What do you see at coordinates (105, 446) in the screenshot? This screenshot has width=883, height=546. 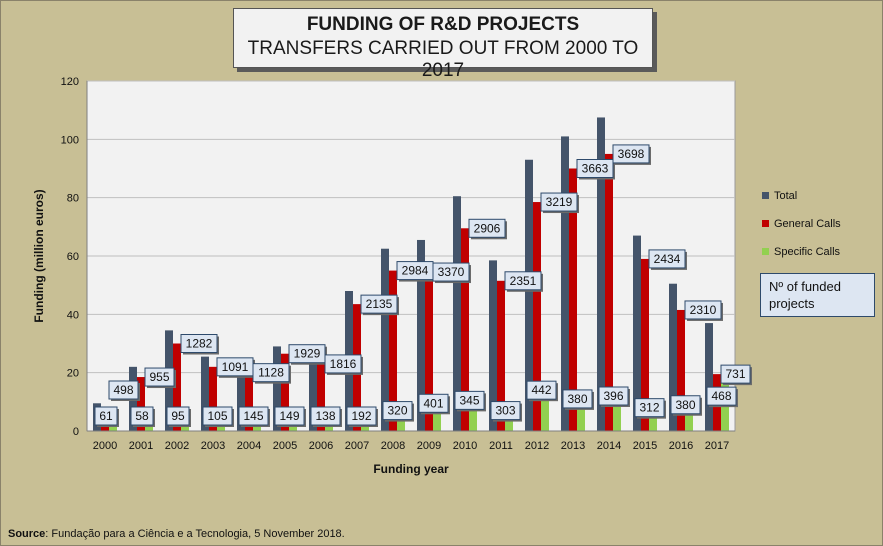 I see `x-tick-label: 2000` at bounding box center [105, 446].